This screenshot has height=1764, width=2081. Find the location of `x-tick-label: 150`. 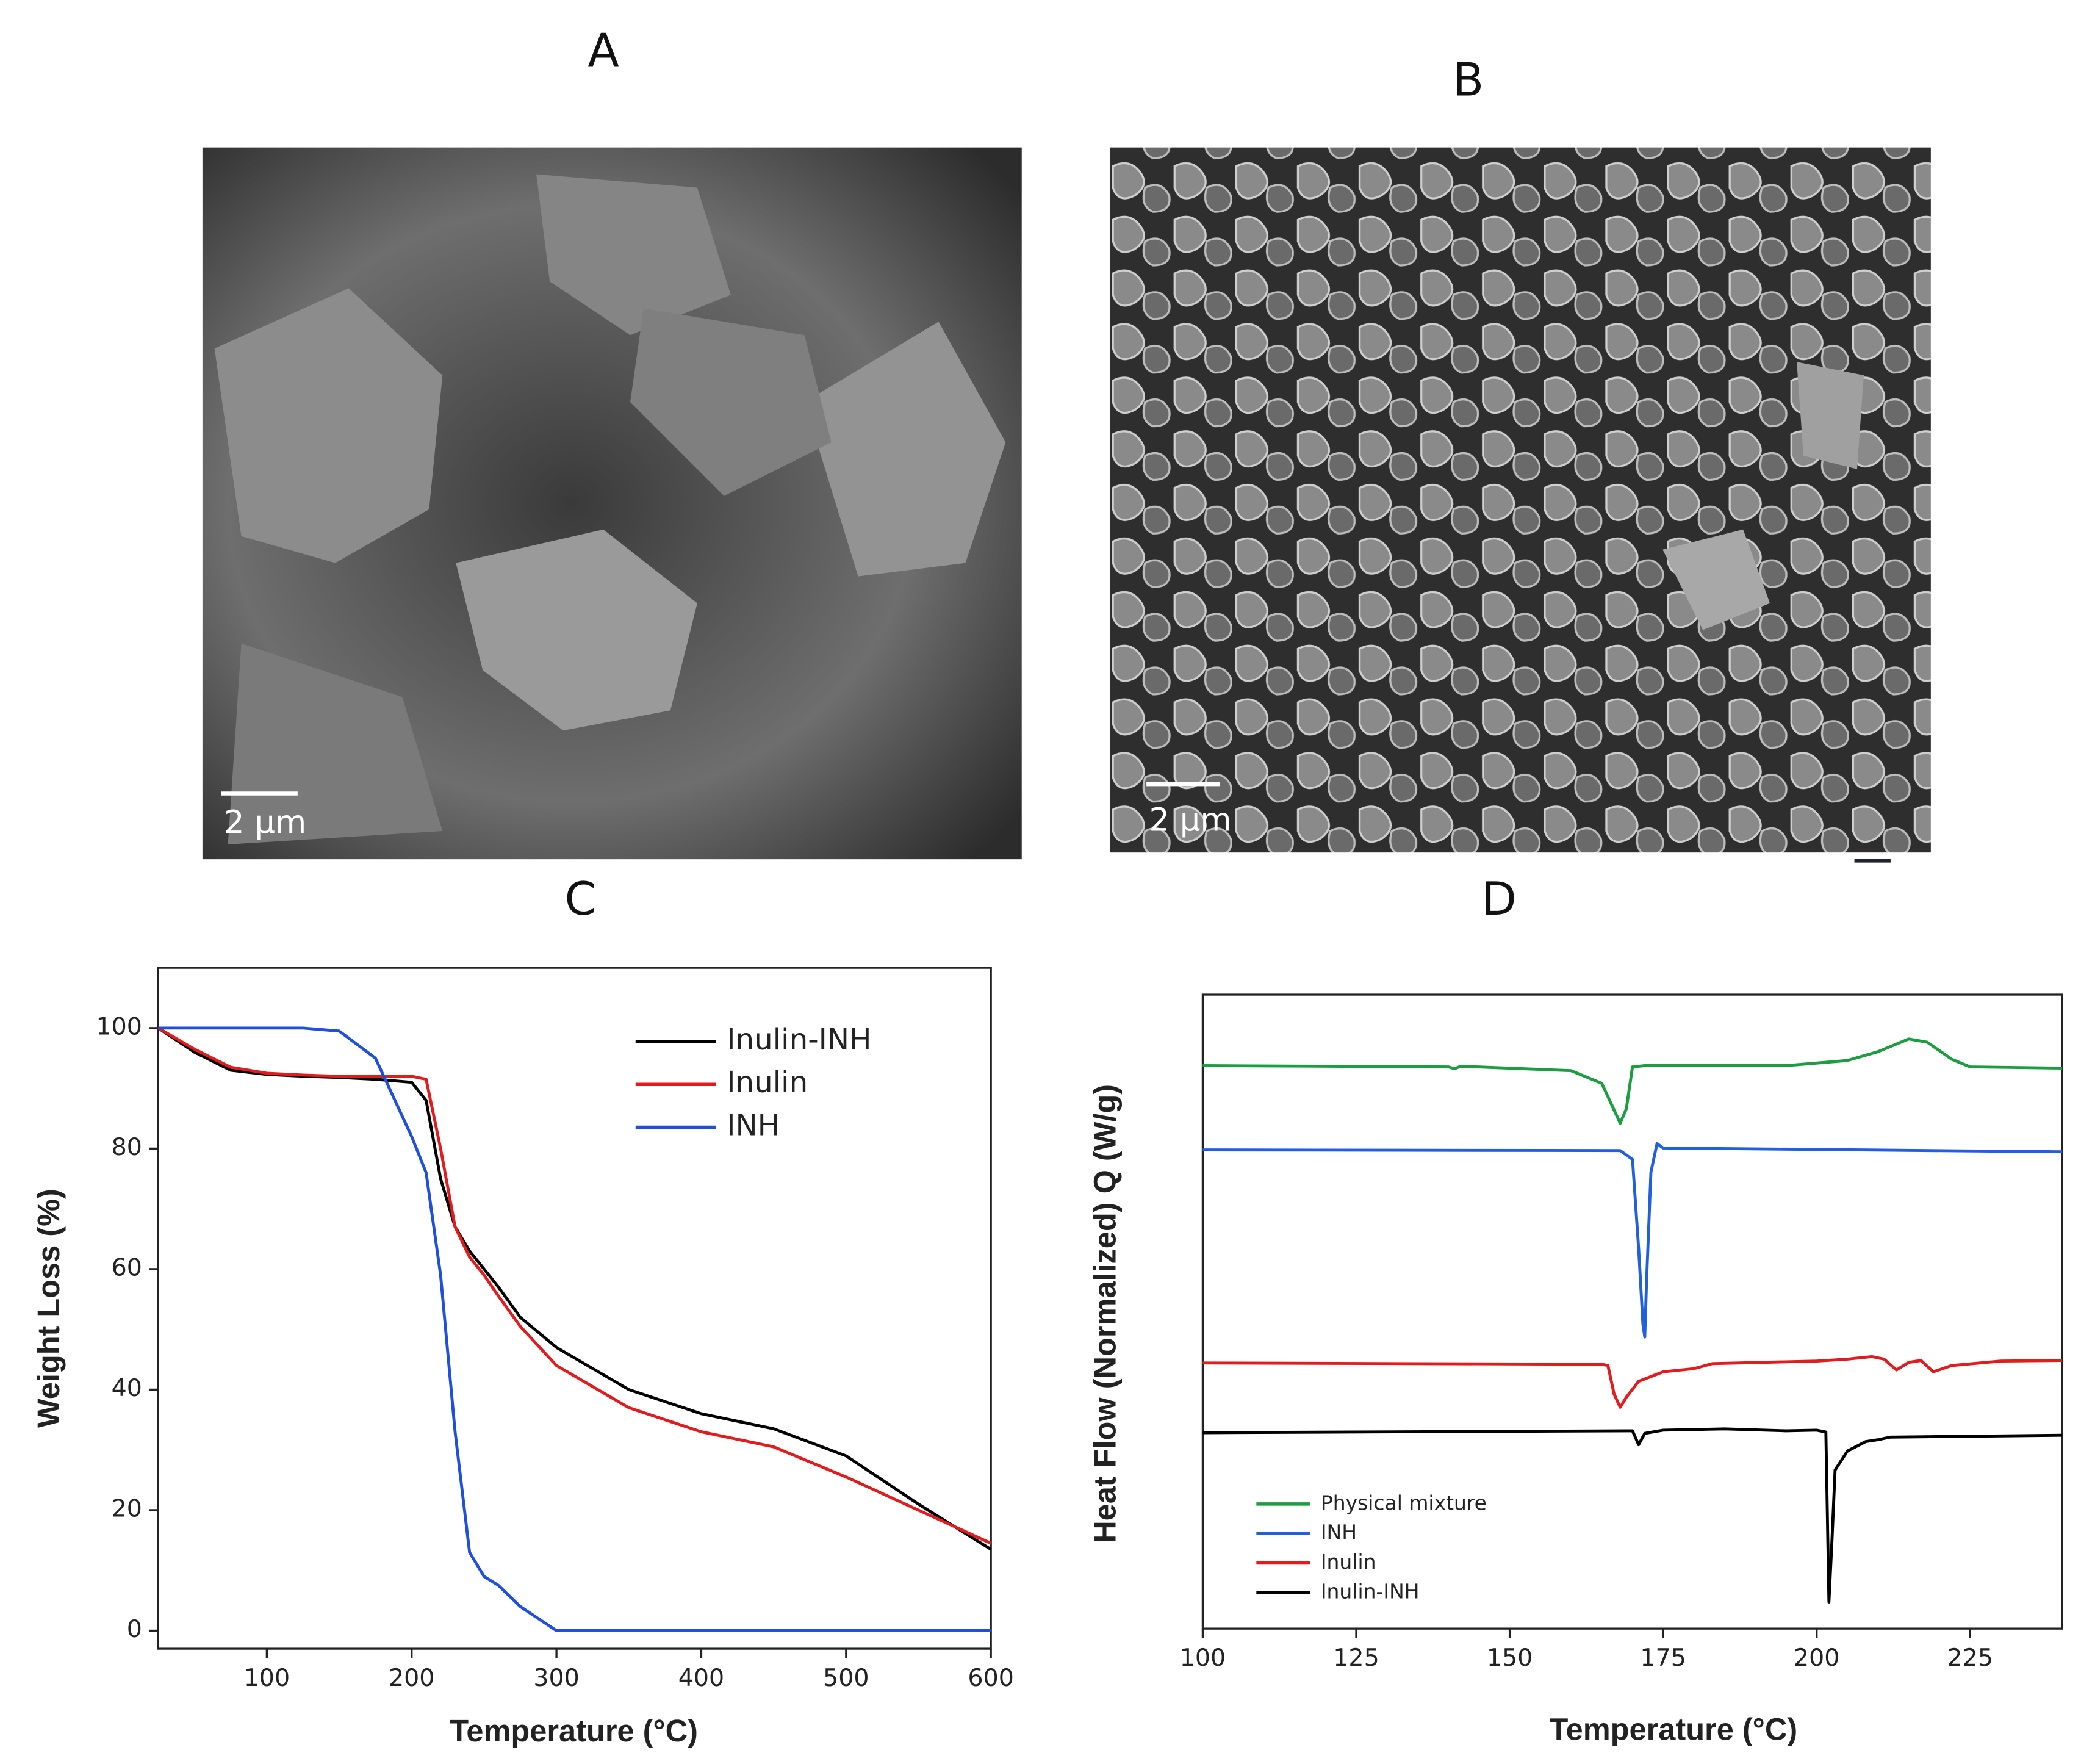

x-tick-label: 150 is located at coordinates (1510, 1658).